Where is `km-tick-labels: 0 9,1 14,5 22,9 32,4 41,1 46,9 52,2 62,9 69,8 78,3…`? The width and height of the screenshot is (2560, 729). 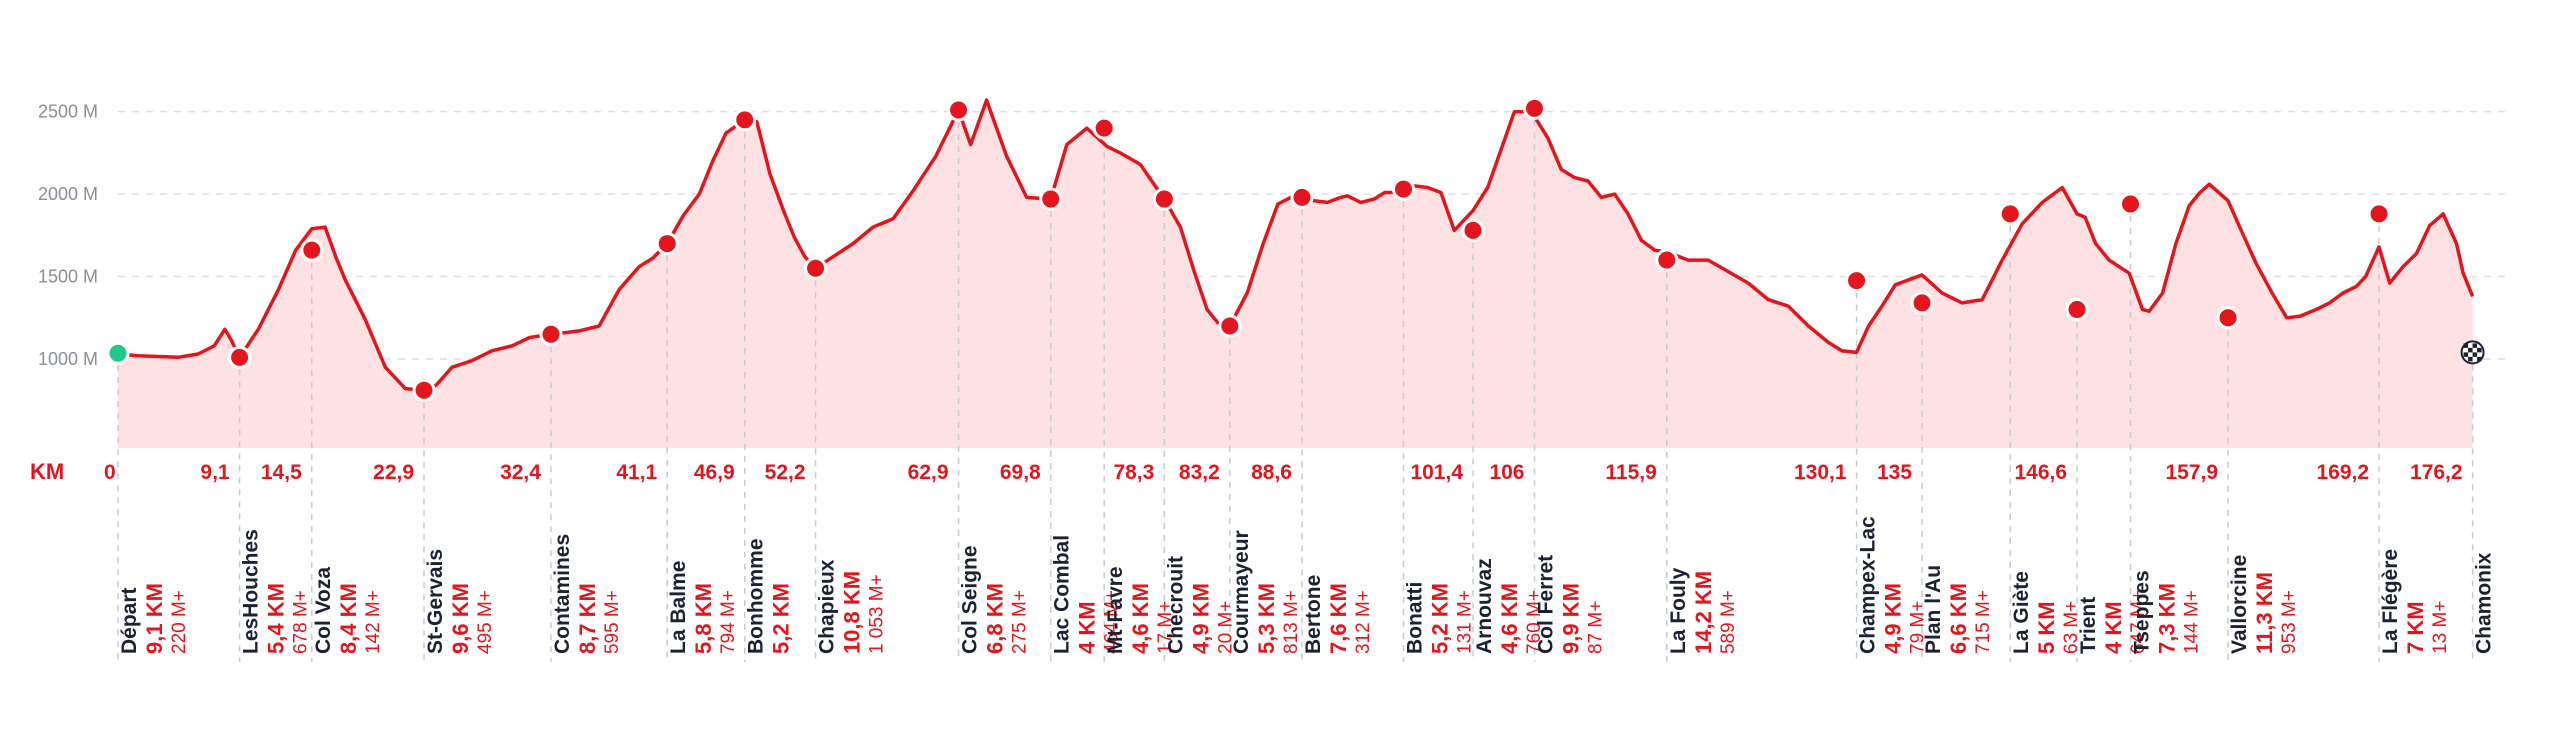 km-tick-labels: 0 9,1 14,5 22,9 32,4 41,1 46,9 52,2 62,9 69,8 78,3… is located at coordinates (1283, 472).